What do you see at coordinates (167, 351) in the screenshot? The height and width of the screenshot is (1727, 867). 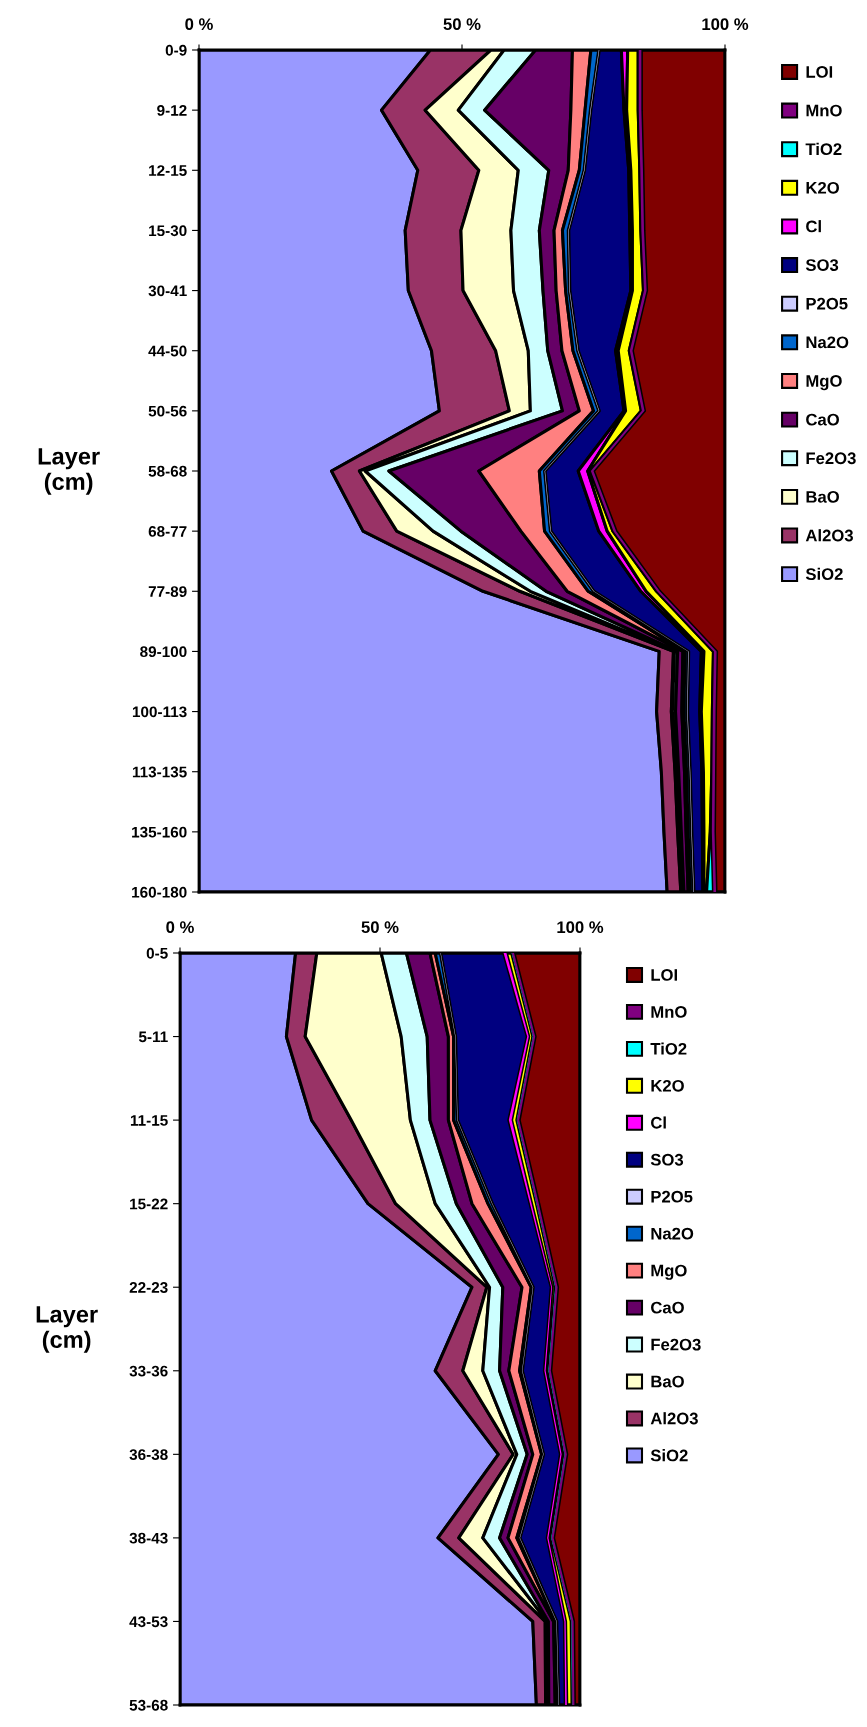 I see `y-tick-label: 44-50` at bounding box center [167, 351].